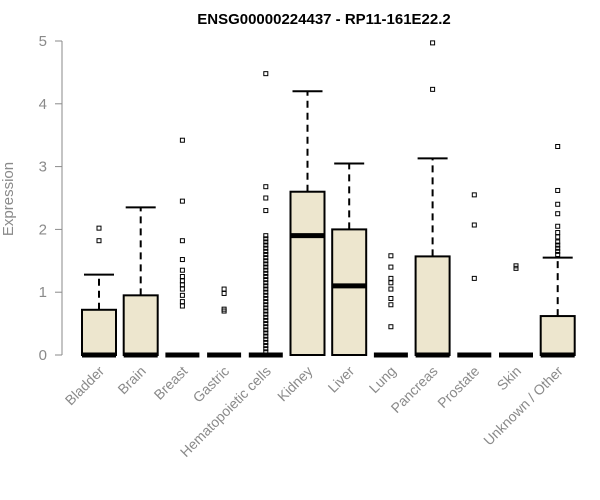  Describe the element at coordinates (307, 223) in the screenshot. I see `box-kidney` at that location.